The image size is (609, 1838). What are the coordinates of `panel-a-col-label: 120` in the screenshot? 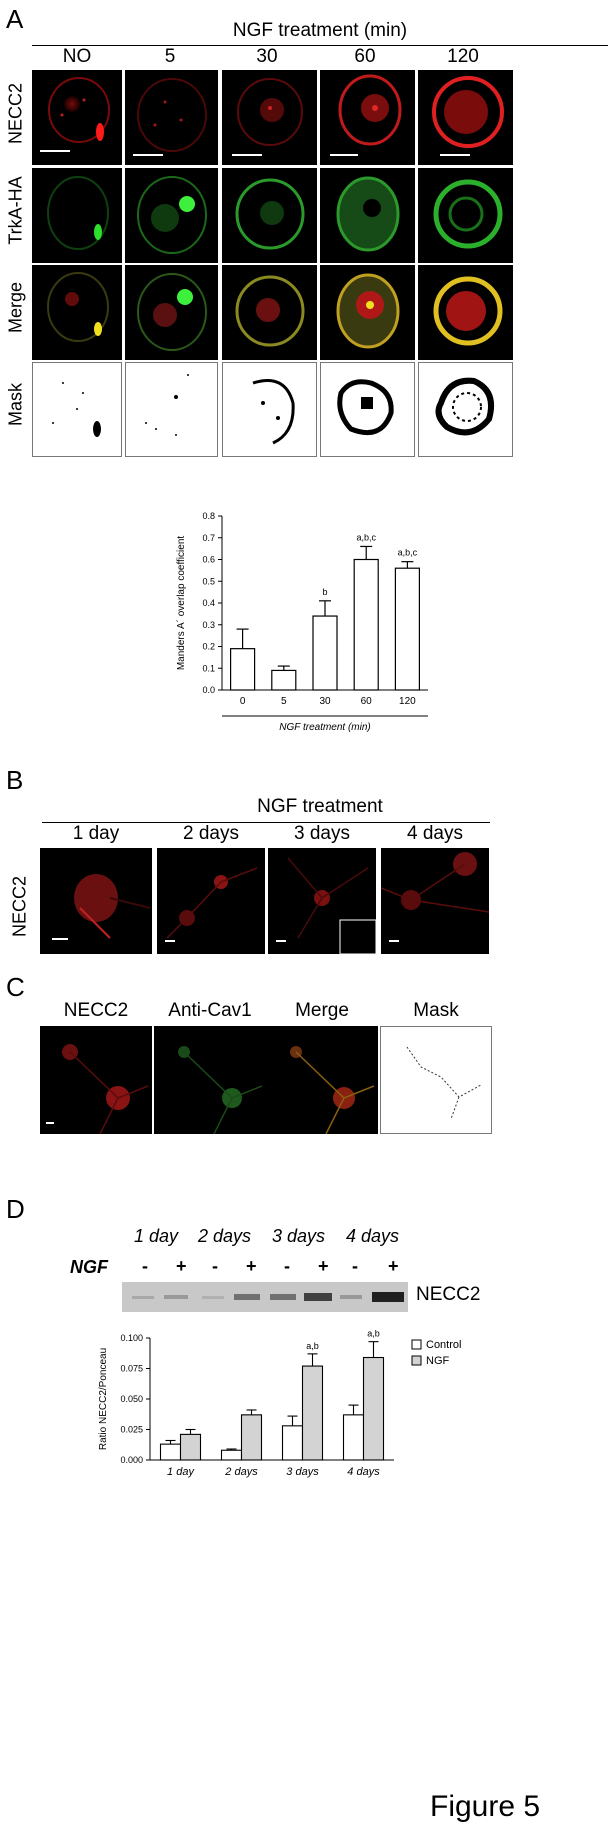 It's located at (463, 56).